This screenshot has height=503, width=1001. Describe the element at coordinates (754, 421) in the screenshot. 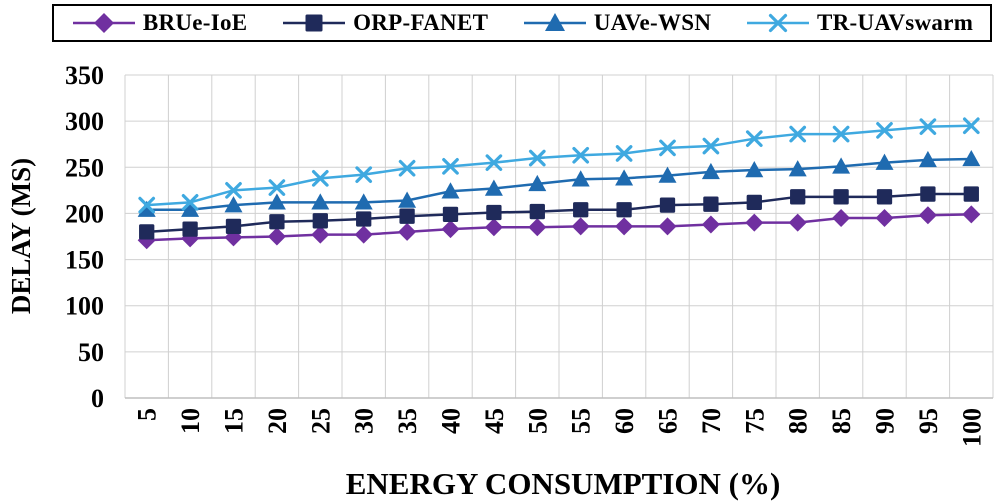

I see `x-tick-label: 75` at that location.